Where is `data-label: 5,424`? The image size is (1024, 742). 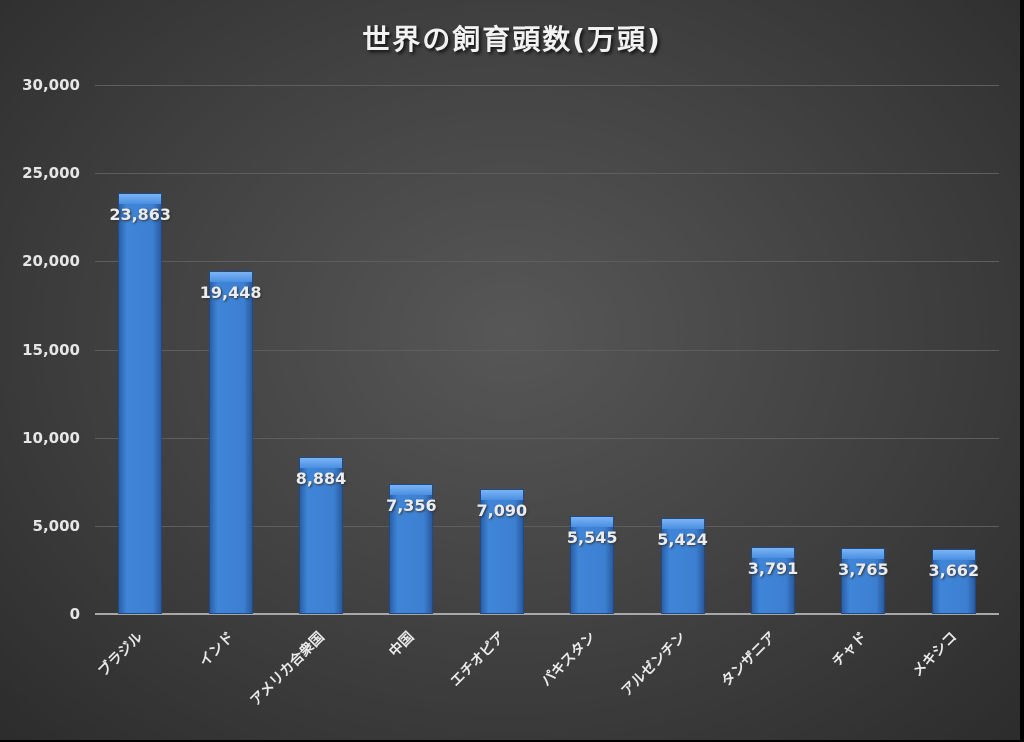
data-label: 5,424 is located at coordinates (682, 540).